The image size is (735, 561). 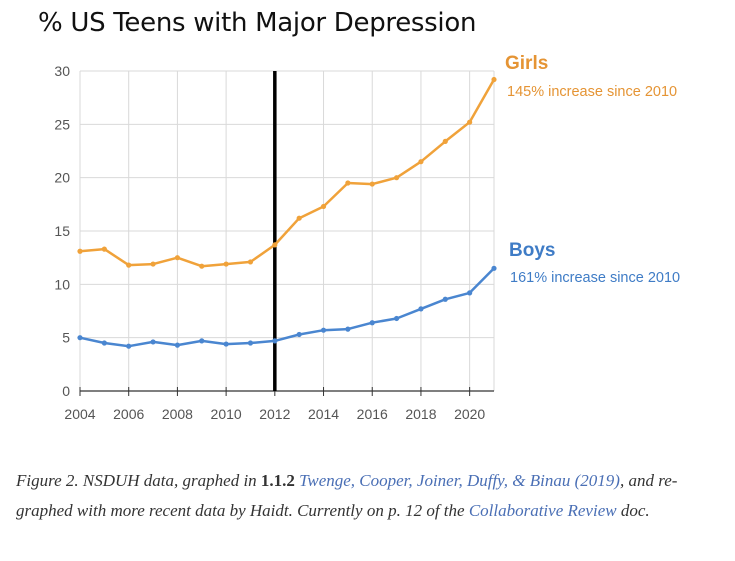 I want to click on y-tick-label: 0, so click(x=66, y=391).